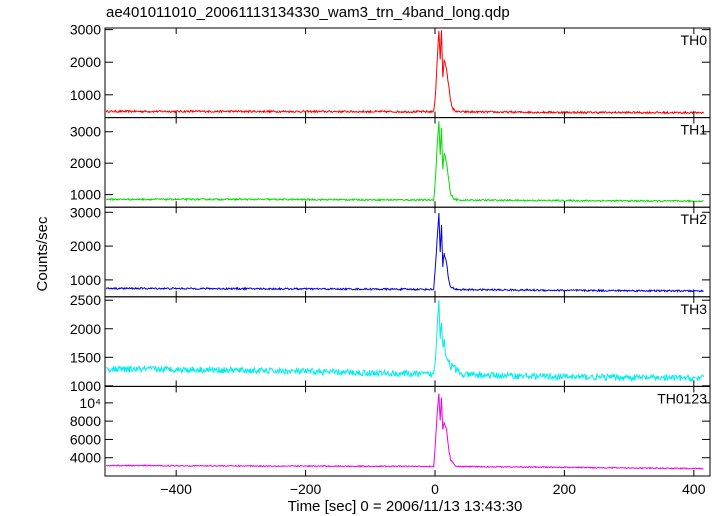 Image resolution: width=717 pixels, height=516 pixels. Describe the element at coordinates (404, 252) in the screenshot. I see `series-line-th2` at that location.